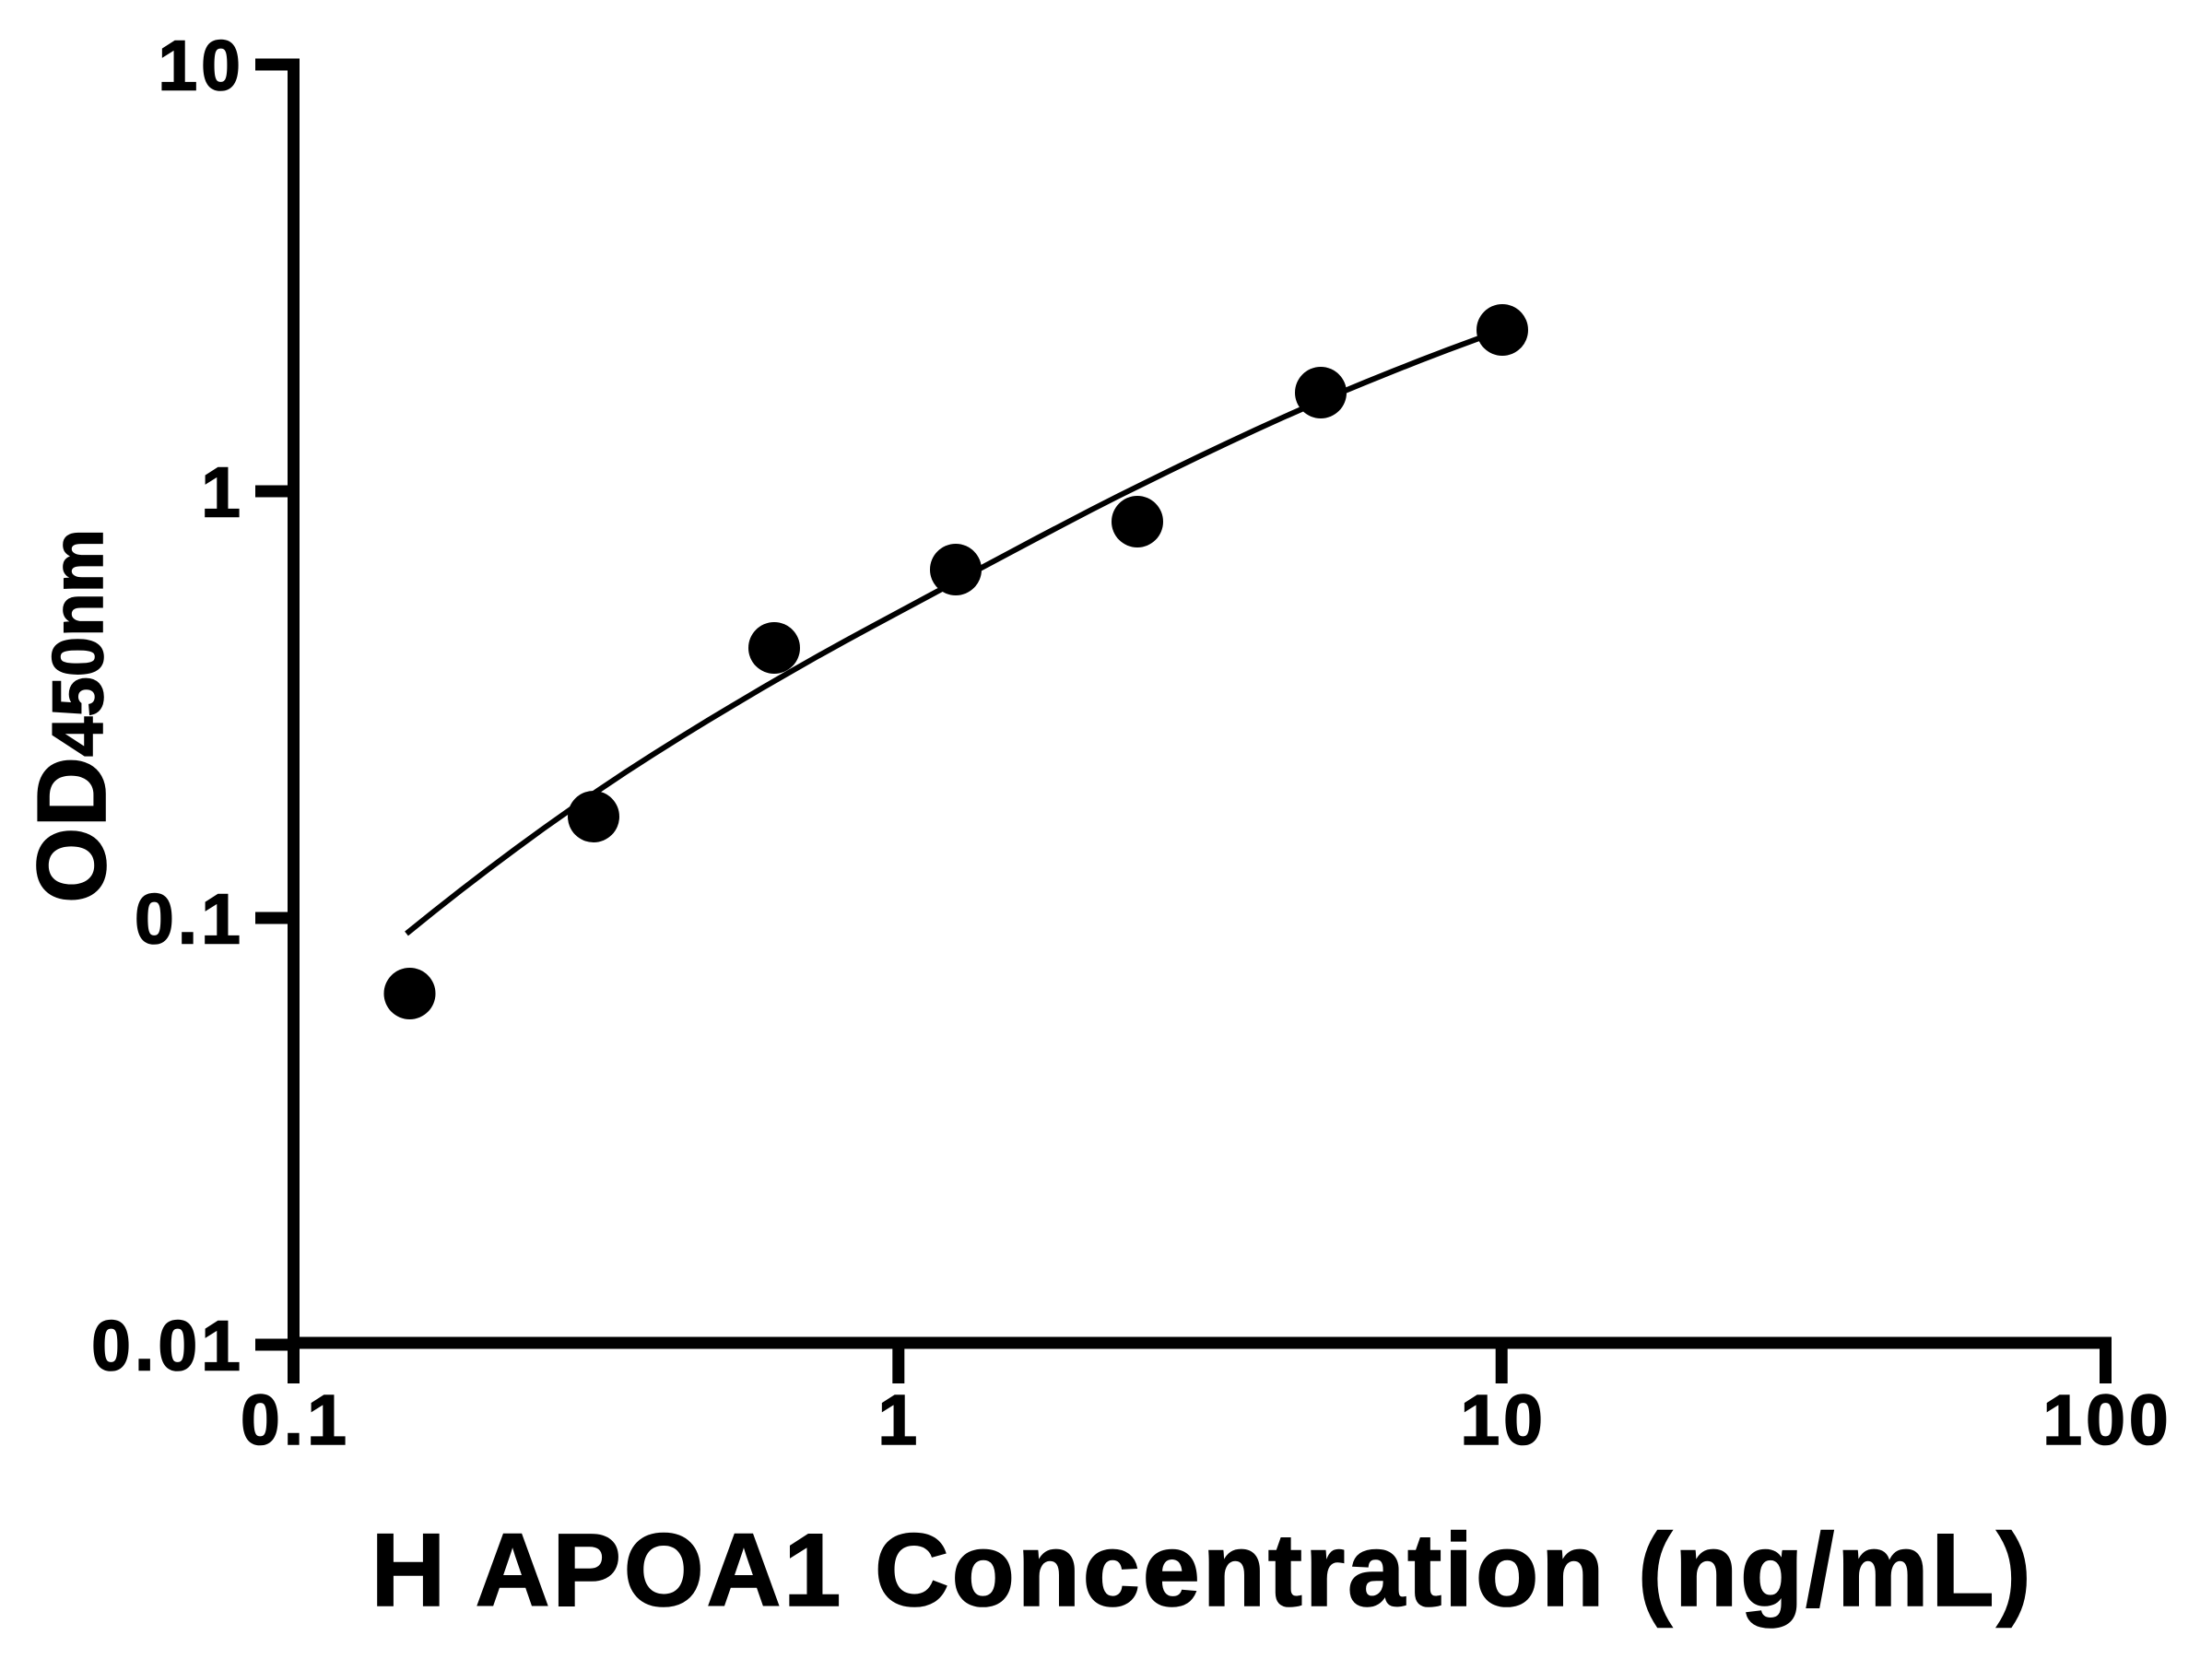  I want to click on svg-text: 0.01, so click(167, 1345).